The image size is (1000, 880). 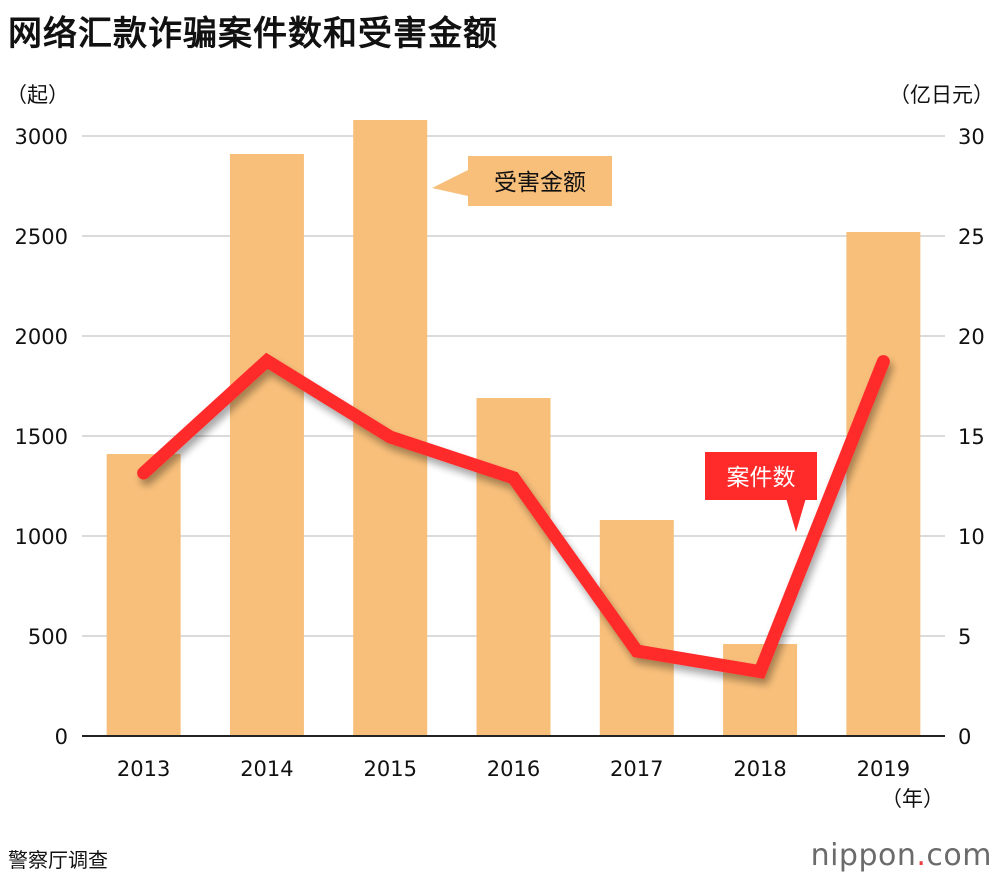 I want to click on x-tick-label: 2019, so click(x=883, y=769).